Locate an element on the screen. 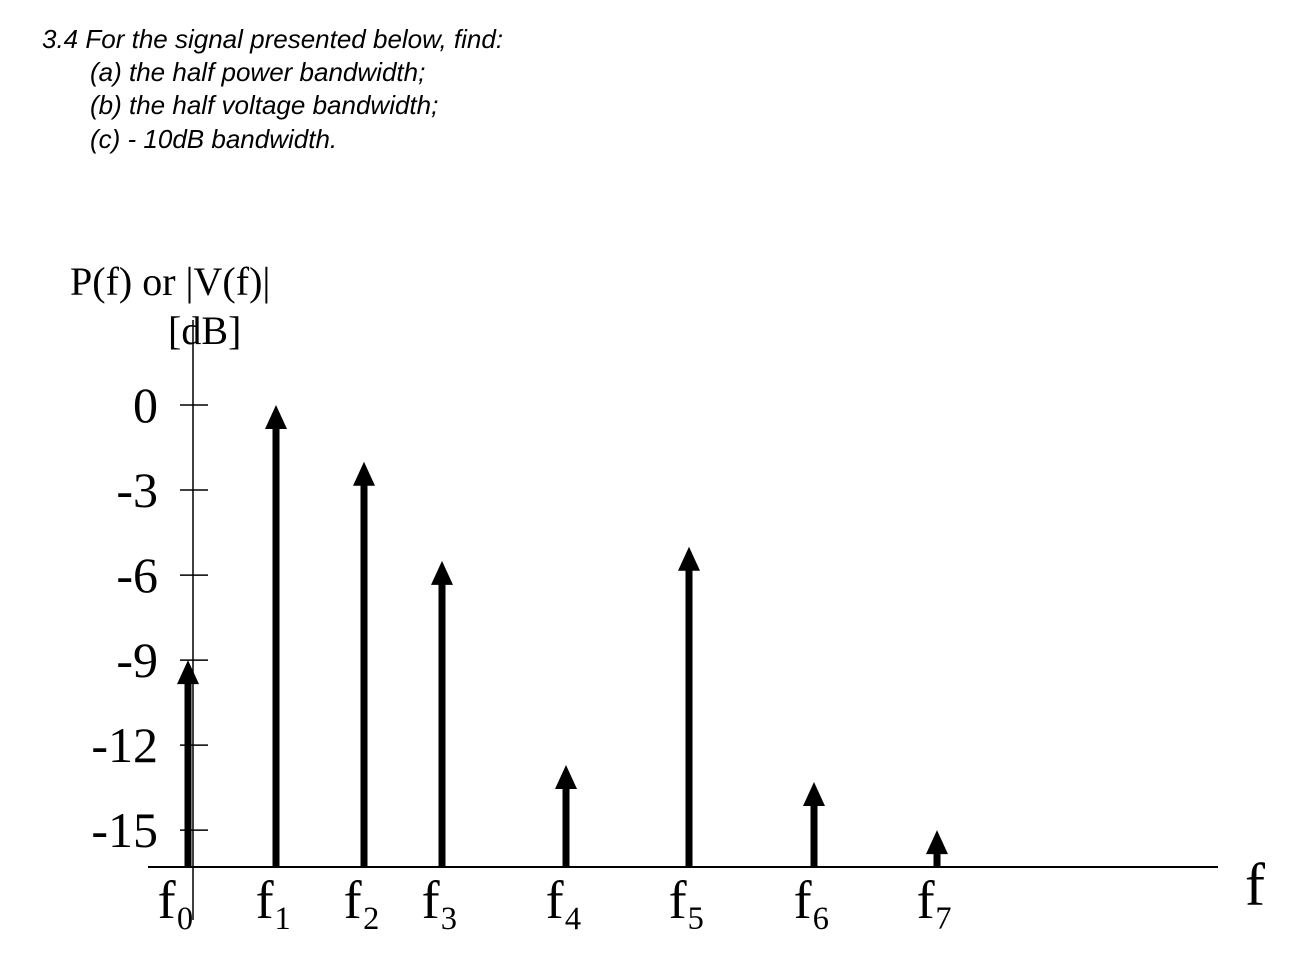 The height and width of the screenshot is (956, 1302). y-tick-label: -9 is located at coordinates (137, 660).